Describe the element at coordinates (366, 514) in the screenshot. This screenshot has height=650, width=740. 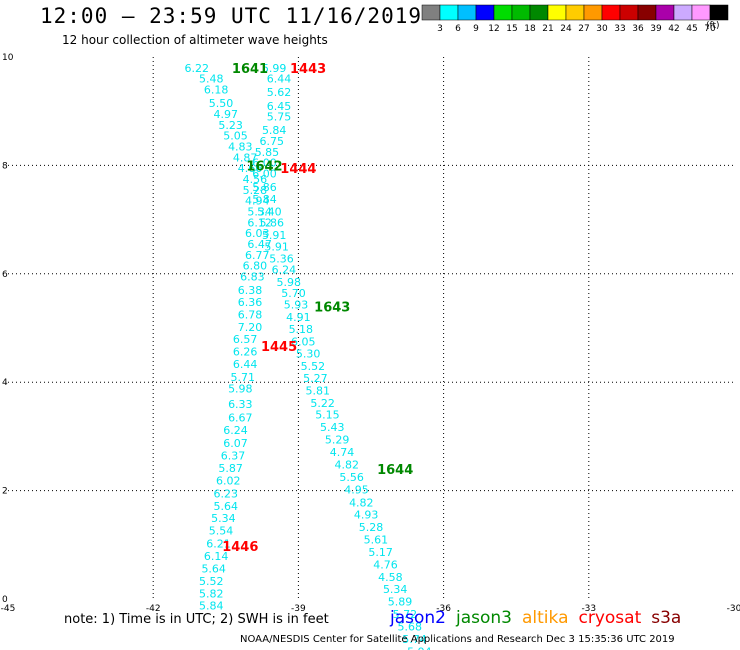
I see `data-point-label: 4.93` at that location.